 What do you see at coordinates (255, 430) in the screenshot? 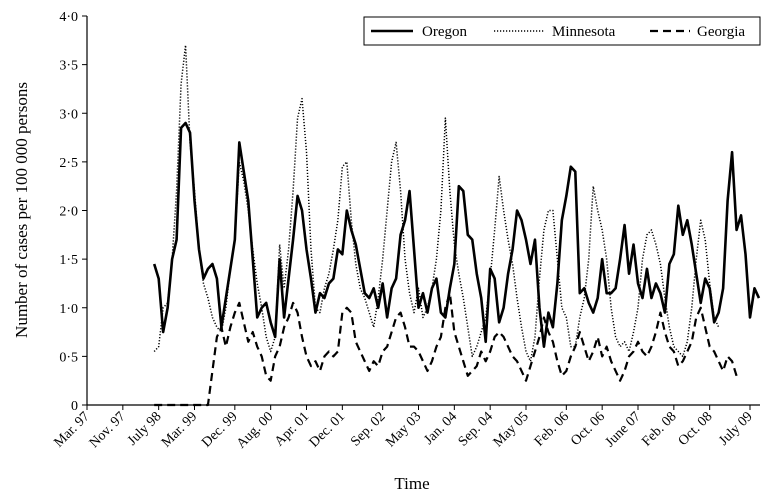
I see `x-tick-label: Aug. 00` at bounding box center [255, 430].